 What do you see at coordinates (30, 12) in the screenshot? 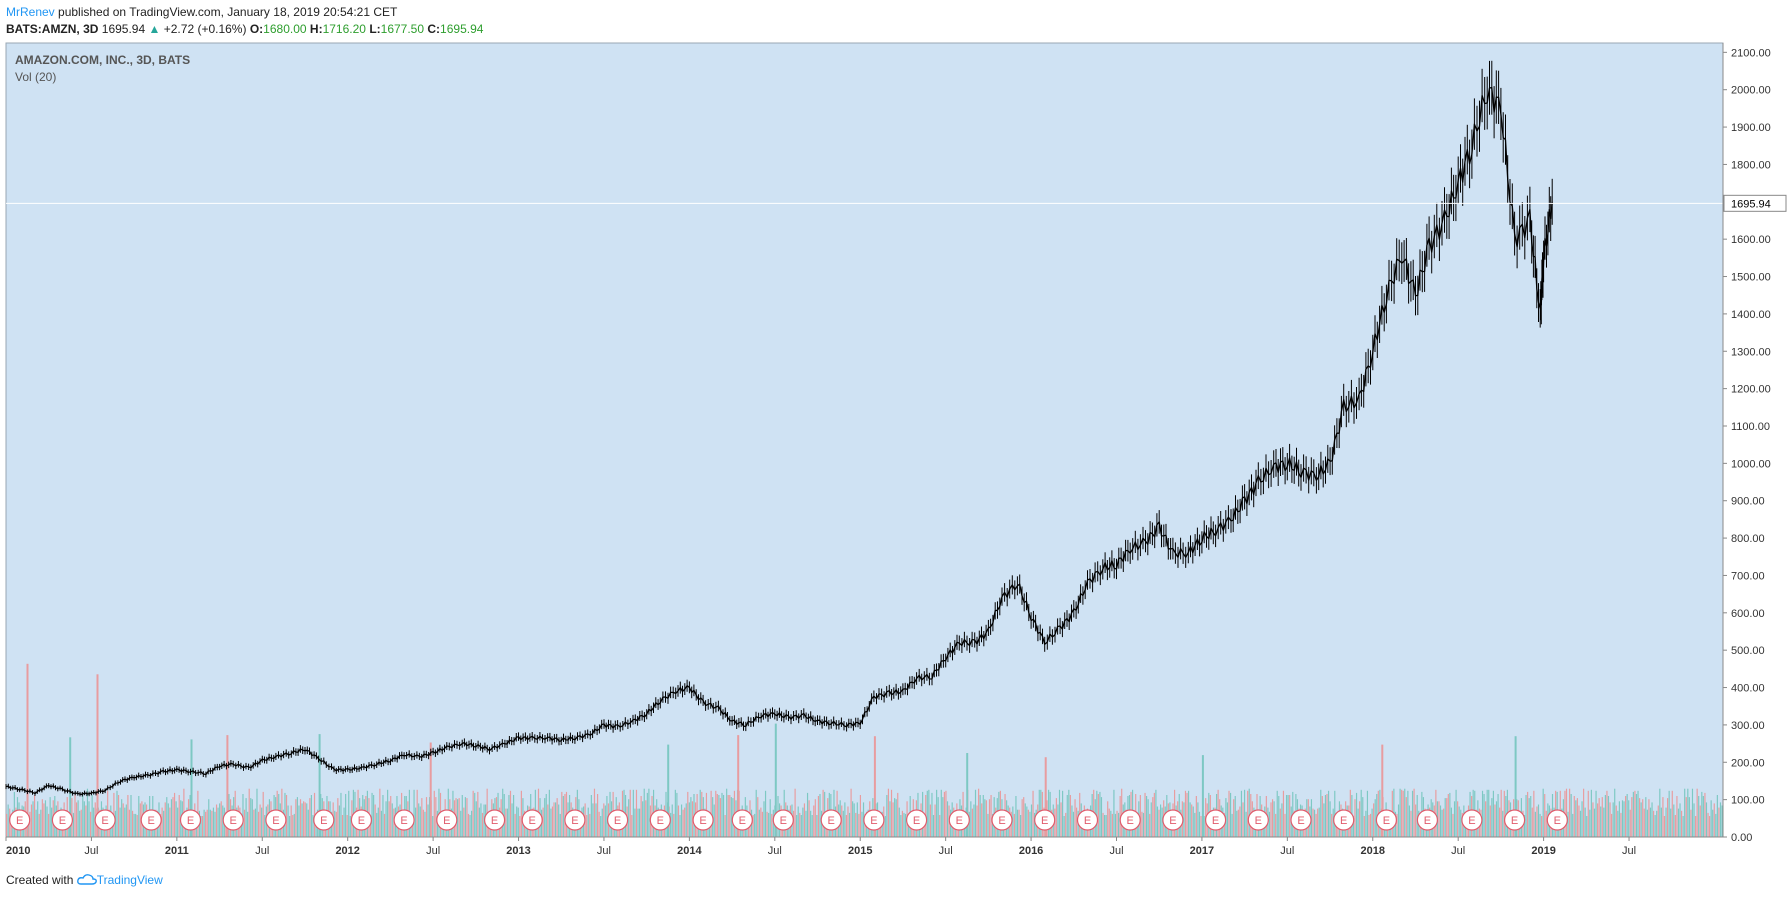
I see `author-link: MrRenev` at bounding box center [30, 12].